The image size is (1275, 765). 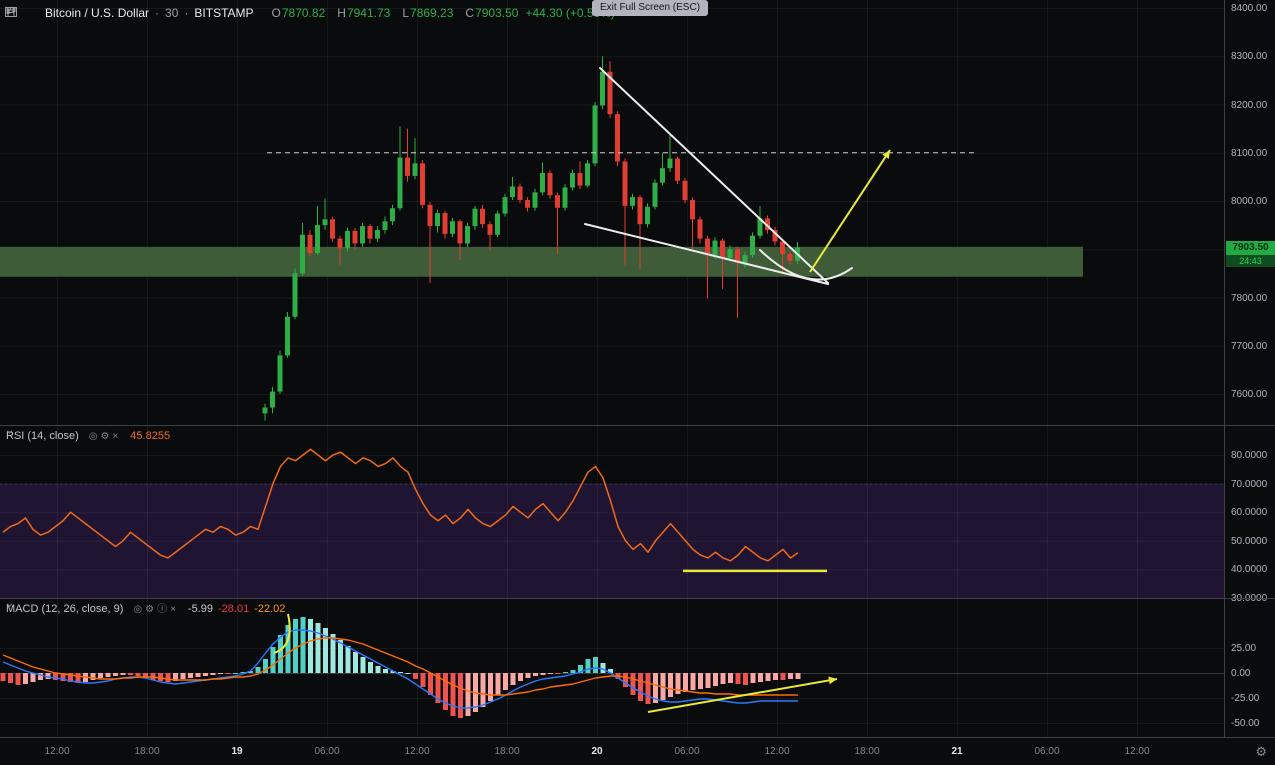 I want to click on price-axis-label: -25.00, so click(x=1245, y=698).